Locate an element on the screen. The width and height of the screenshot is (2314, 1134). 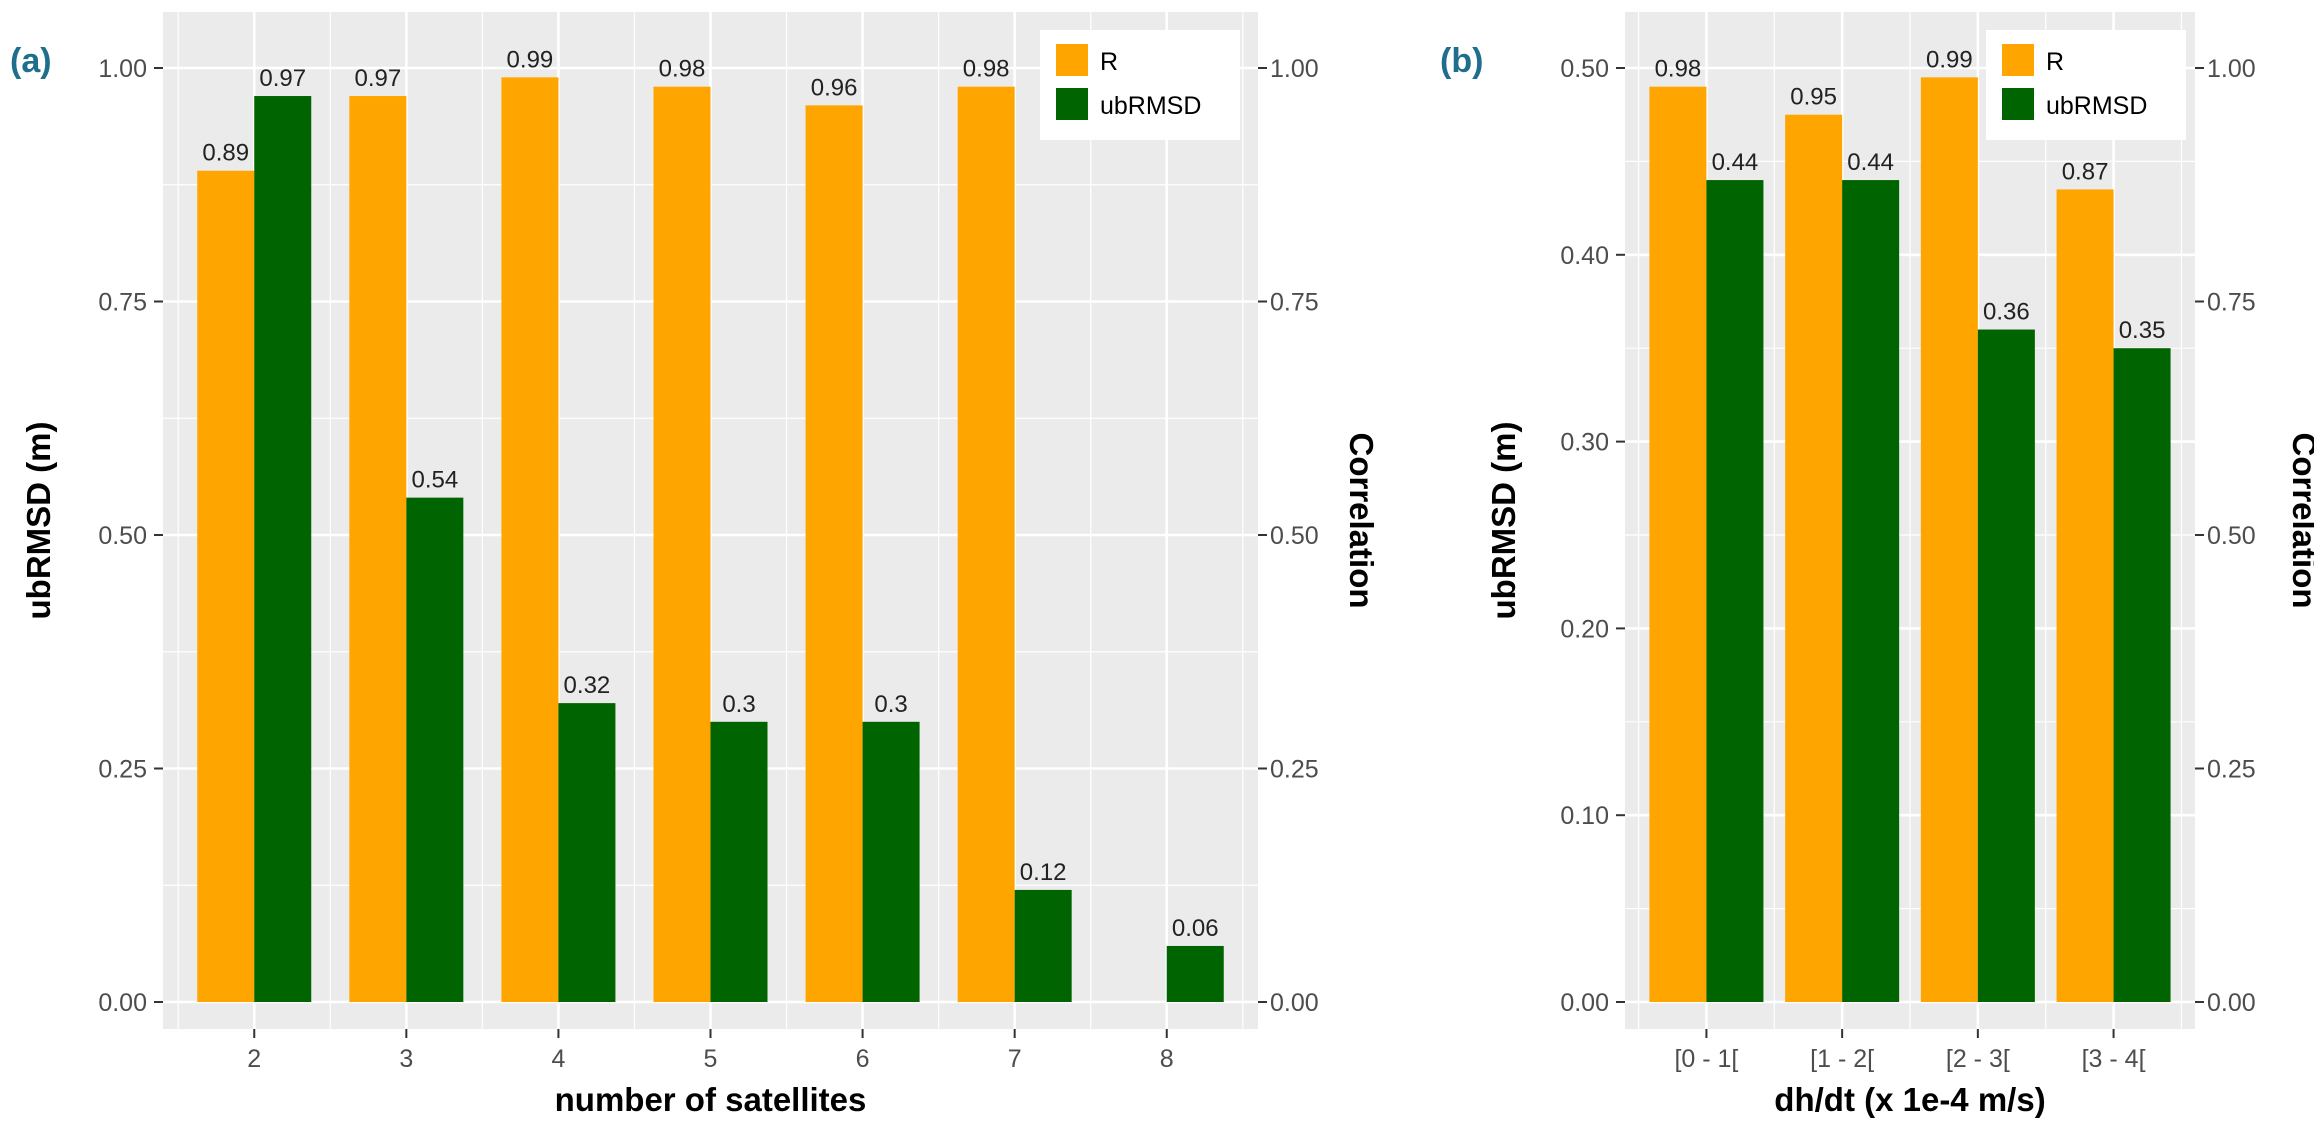
x-tick-label: [2 - 3[ is located at coordinates (1978, 1059).